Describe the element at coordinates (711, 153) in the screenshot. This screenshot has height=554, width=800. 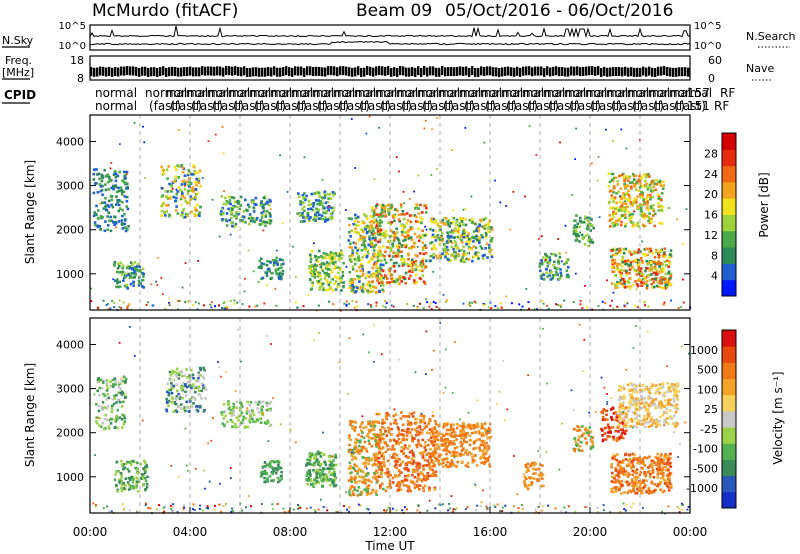
I see `colorbar-tick-label: 28` at that location.